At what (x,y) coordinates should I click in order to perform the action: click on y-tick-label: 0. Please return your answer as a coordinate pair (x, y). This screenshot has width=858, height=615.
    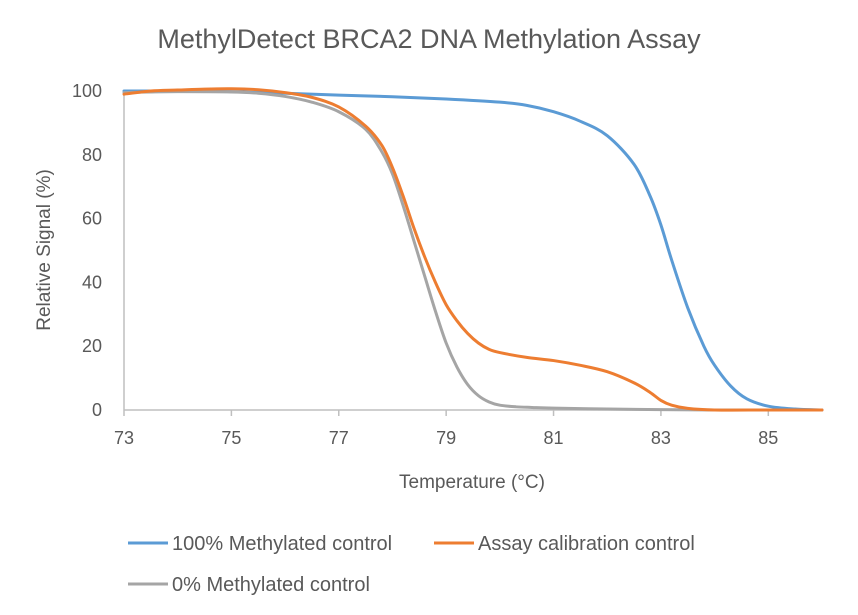
    Looking at the image, I should click on (97, 410).